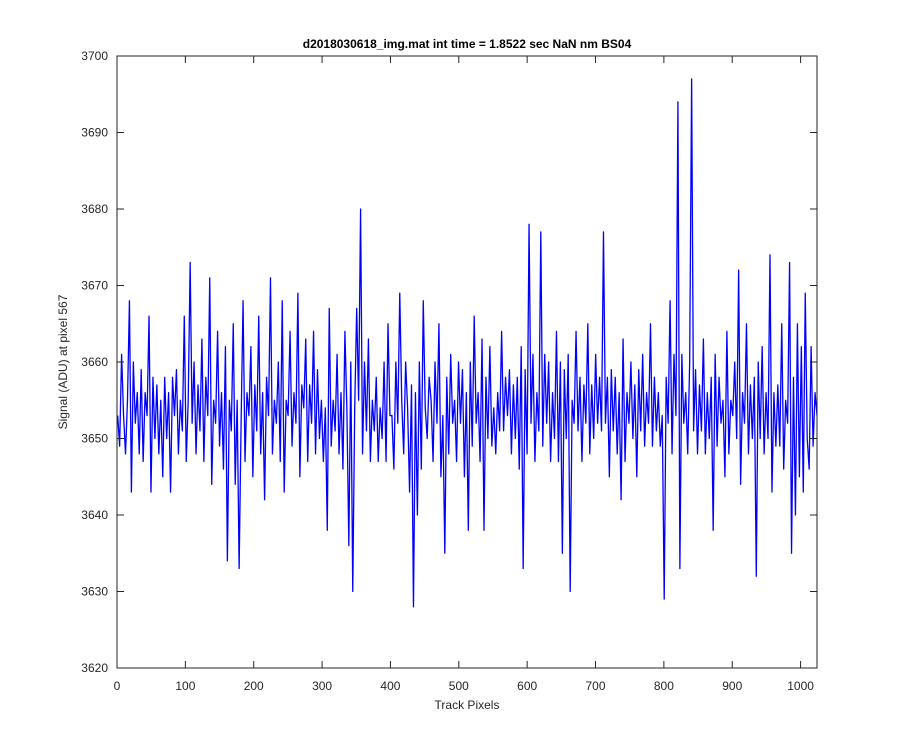  What do you see at coordinates (94, 133) in the screenshot?
I see `y-tick-label: 3690` at bounding box center [94, 133].